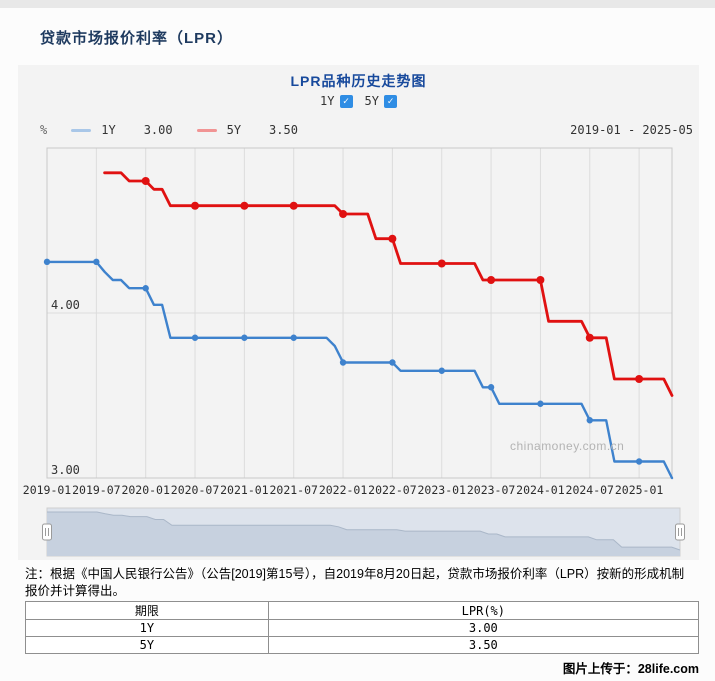 Image resolution: width=715 pixels, height=681 pixels. I want to click on svg-text: 2022-01, so click(343, 490).